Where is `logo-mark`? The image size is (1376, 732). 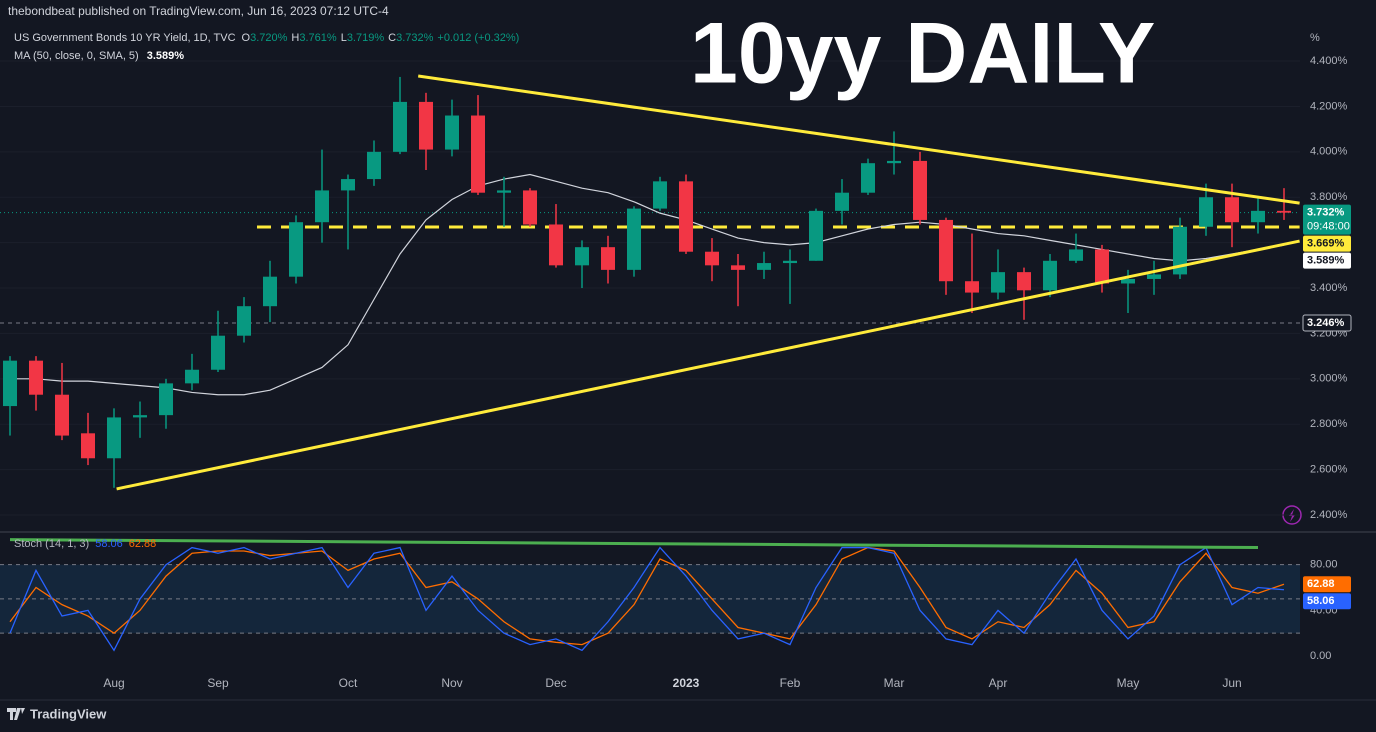
logo-mark is located at coordinates (16, 714).